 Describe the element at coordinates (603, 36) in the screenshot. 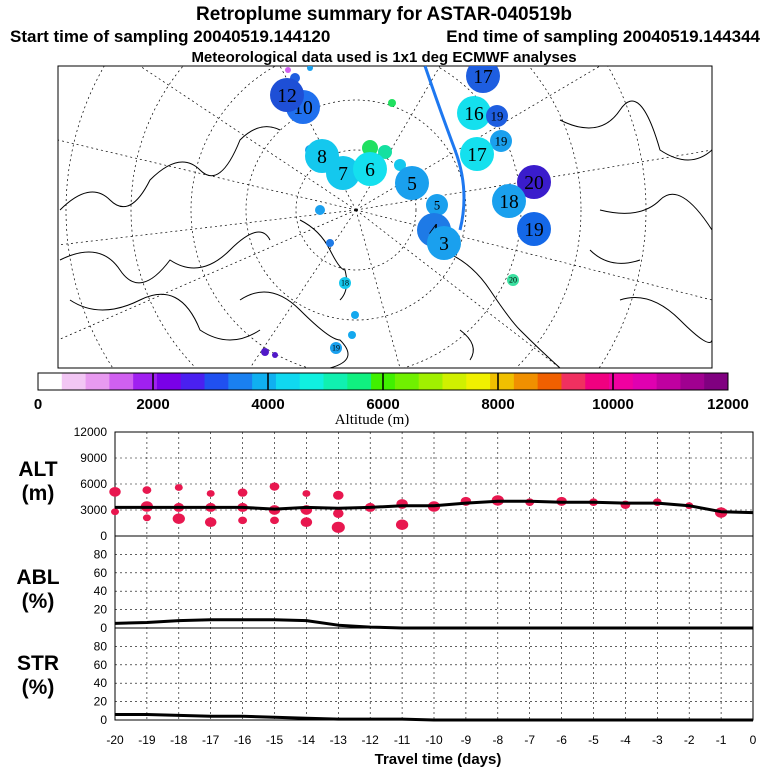

I see `end-time: End time of sampling 20040519.144344` at that location.